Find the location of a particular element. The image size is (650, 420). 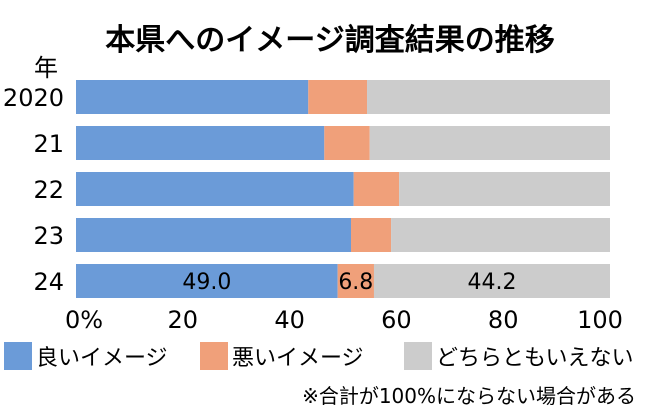

x-tick-label-2: 40 is located at coordinates (289, 320).